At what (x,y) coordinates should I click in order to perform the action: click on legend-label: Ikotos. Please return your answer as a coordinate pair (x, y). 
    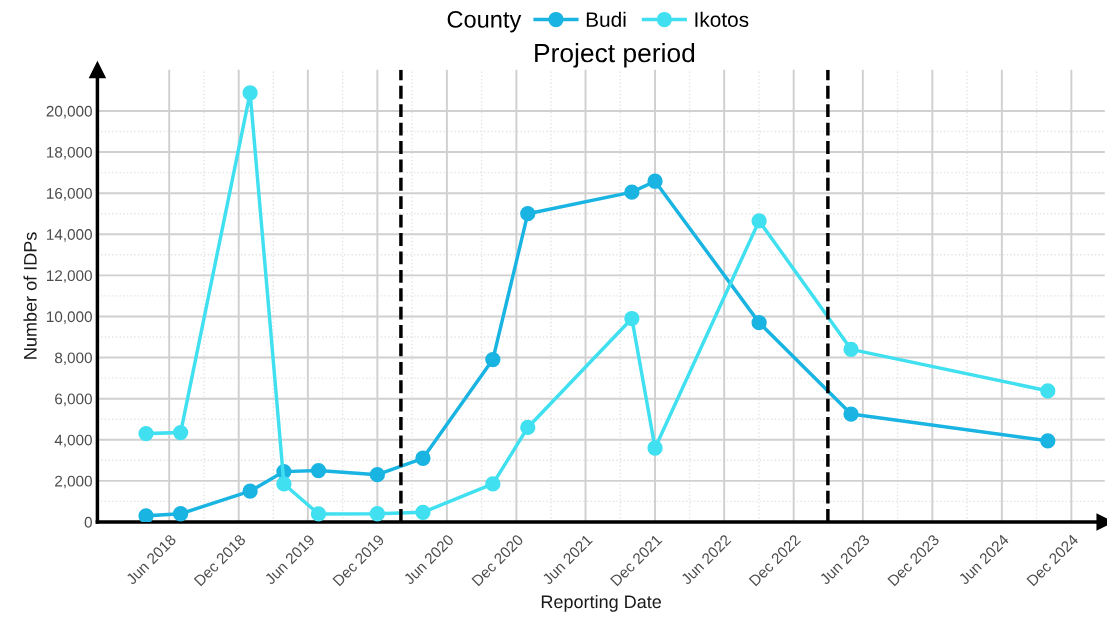
    Looking at the image, I should click on (722, 19).